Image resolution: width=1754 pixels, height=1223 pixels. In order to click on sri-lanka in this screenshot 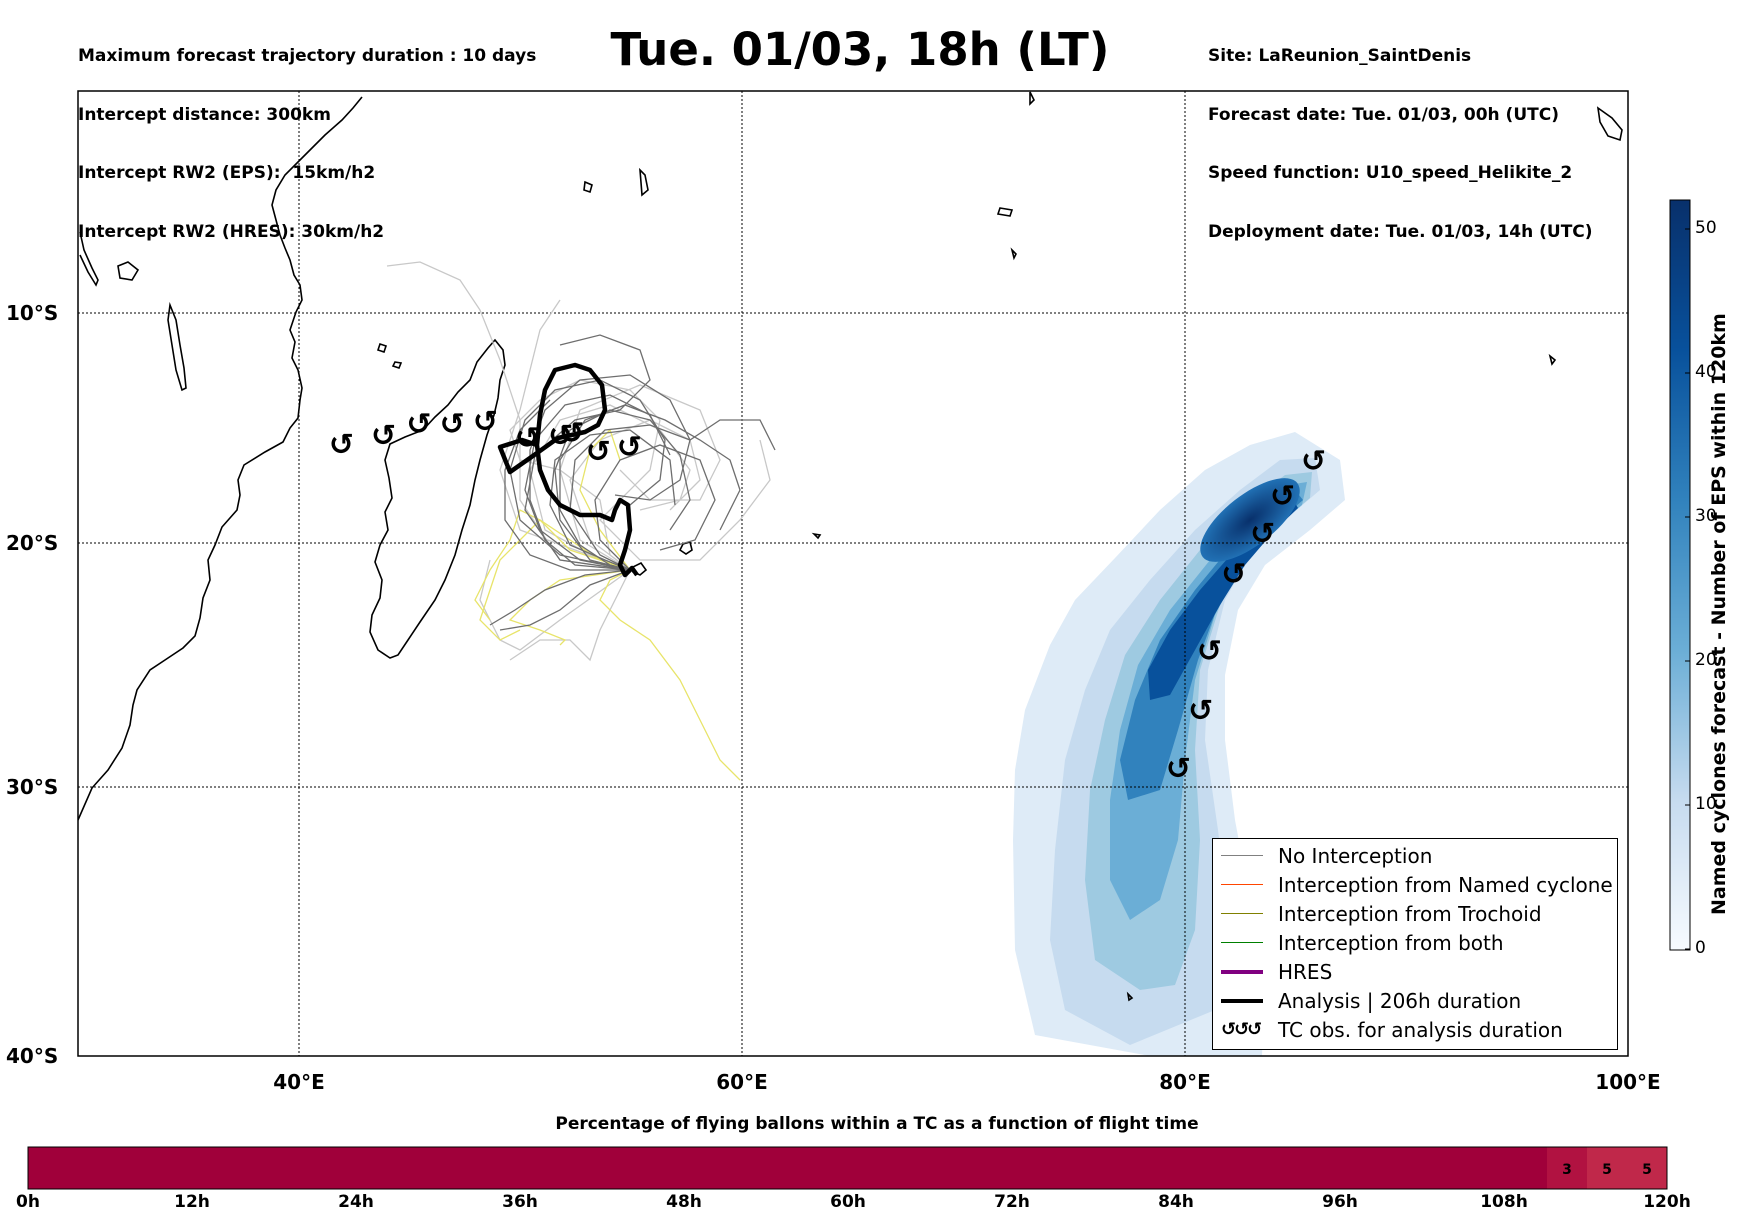, I will do `click(1609, 124)`.